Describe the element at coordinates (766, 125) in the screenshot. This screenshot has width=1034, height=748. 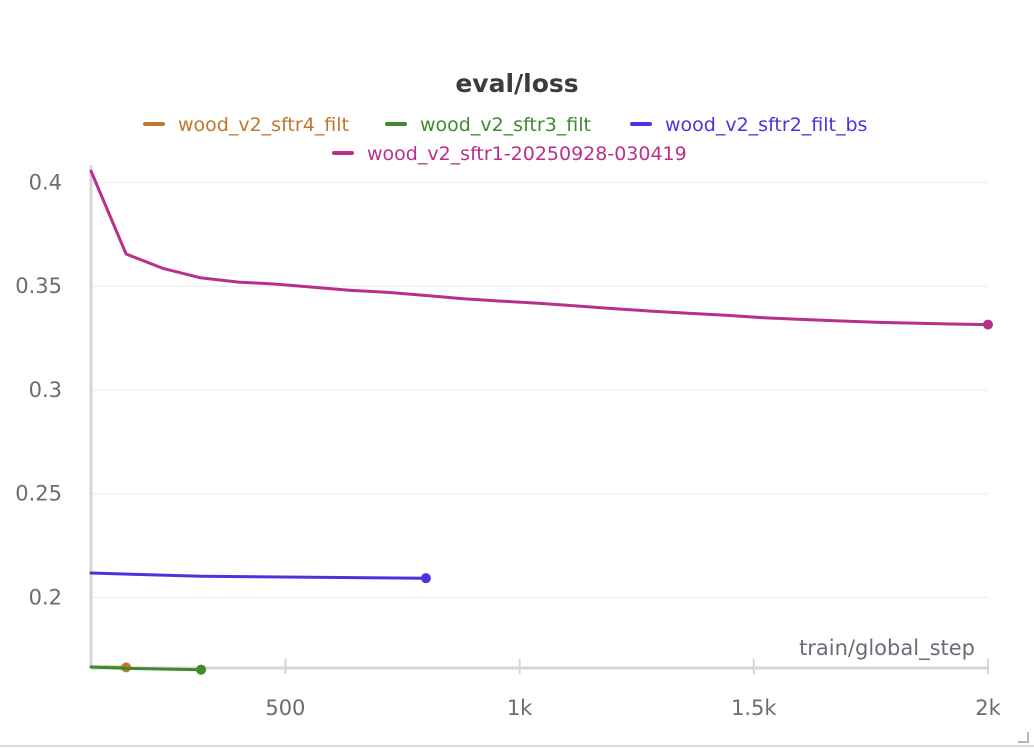
I see `legend-item-label: wood_v2_sftr2_filt_bs` at that location.